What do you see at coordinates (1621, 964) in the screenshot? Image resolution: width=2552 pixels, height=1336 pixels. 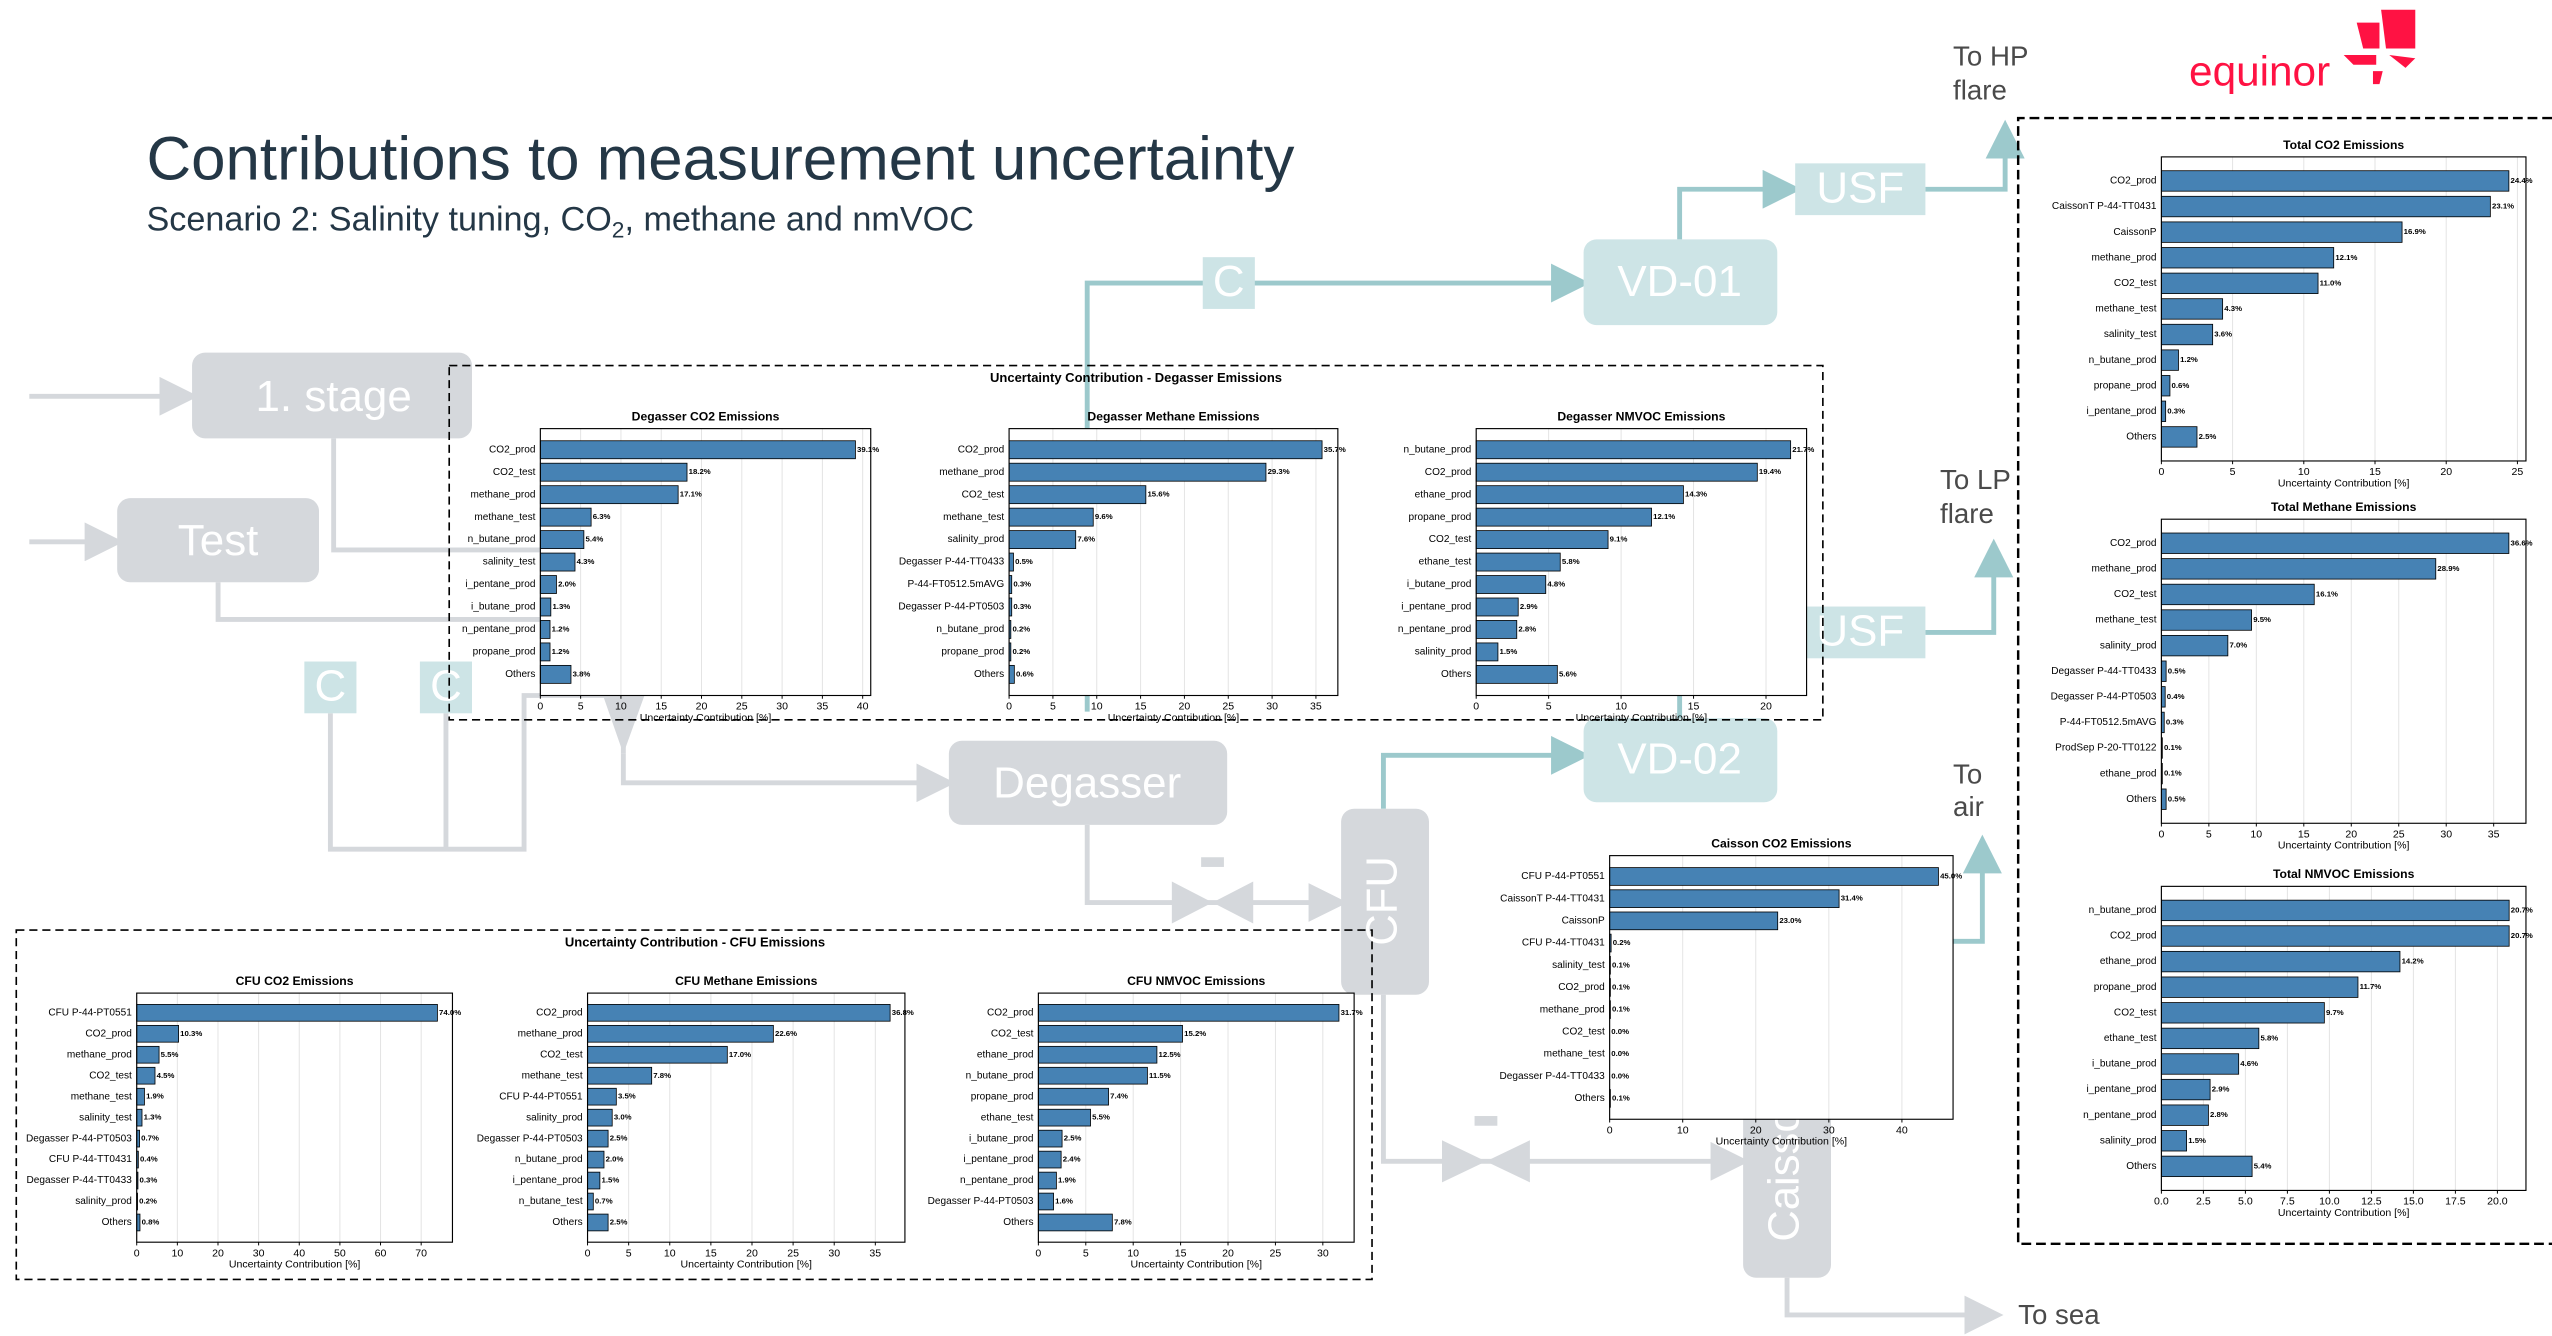 I see `value-label: 0.1%` at bounding box center [1621, 964].